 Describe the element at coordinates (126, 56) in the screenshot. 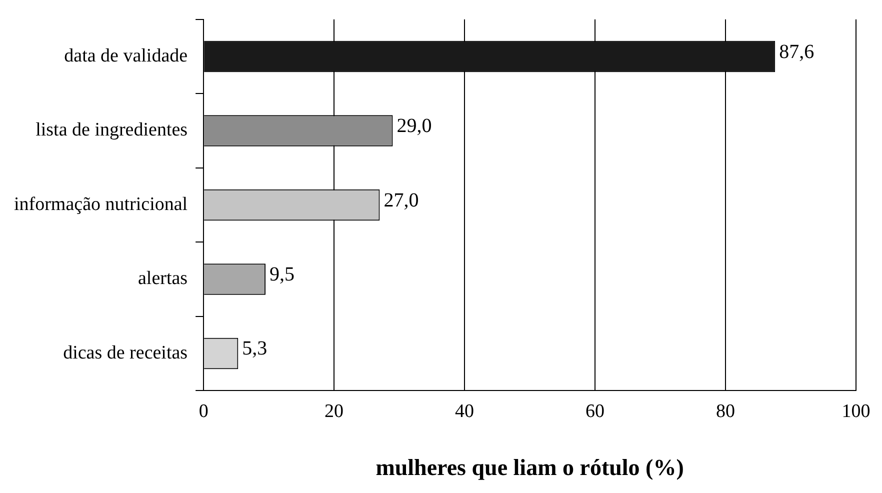

I see `y-tick-label: data de validade` at that location.